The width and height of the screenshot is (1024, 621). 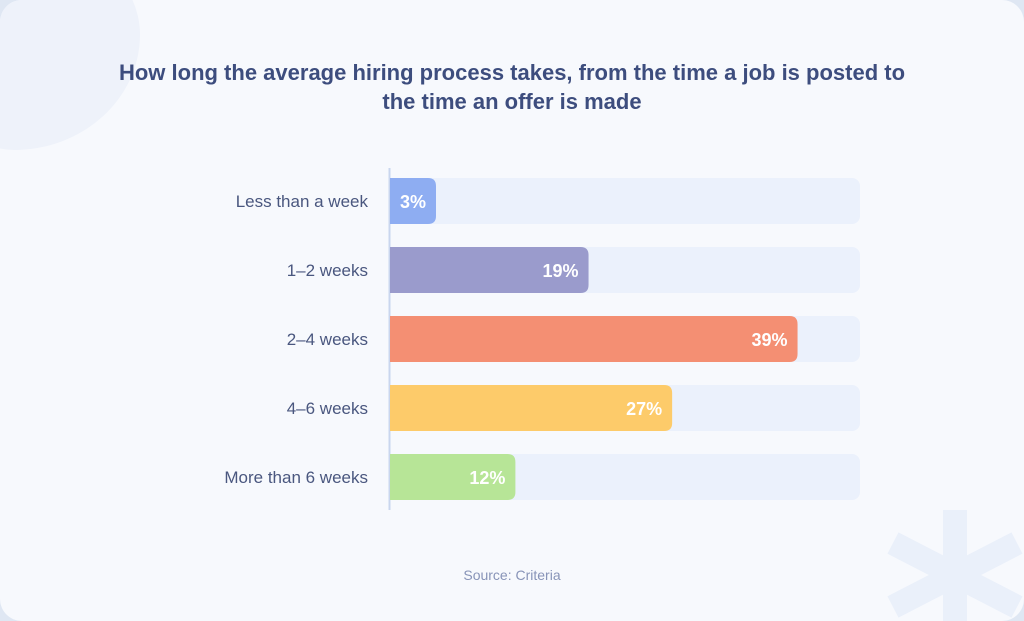 What do you see at coordinates (561, 271) in the screenshot?
I see `value-label: 19%` at bounding box center [561, 271].